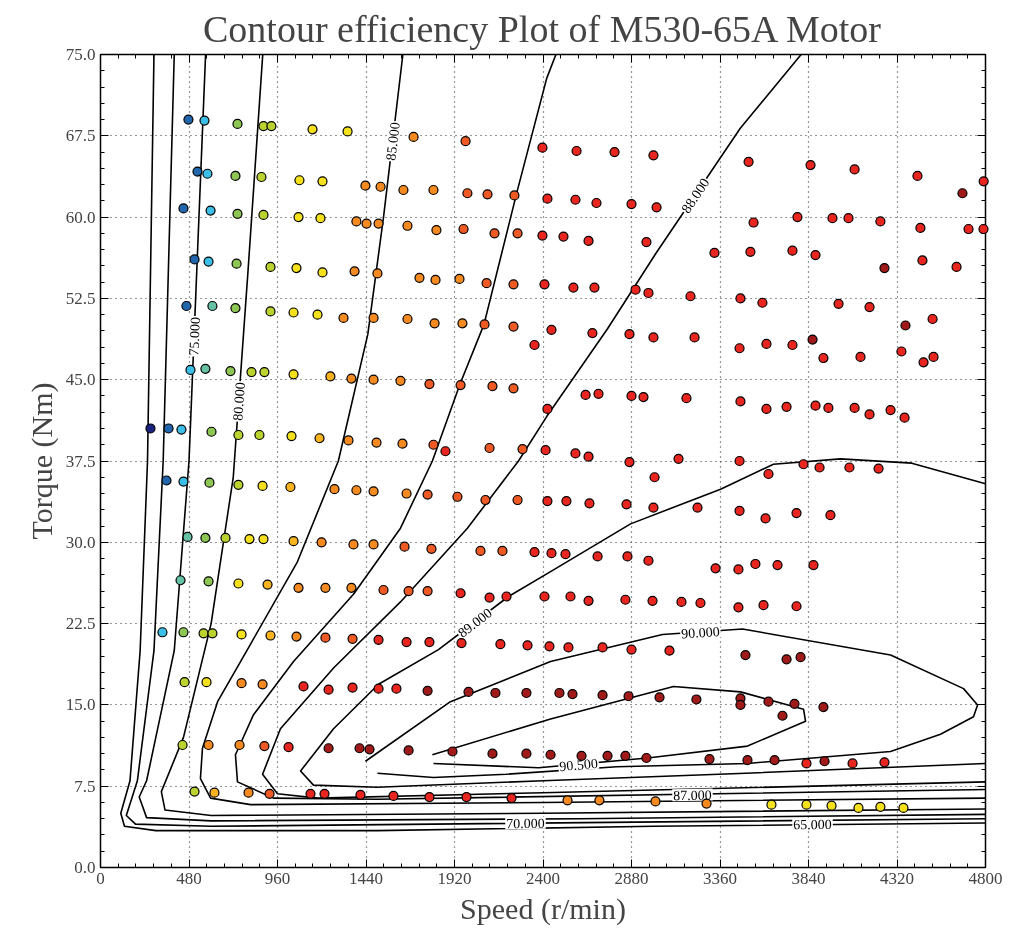 The image size is (1011, 947). Describe the element at coordinates (239, 401) in the screenshot. I see `annotation: 80.000` at that location.